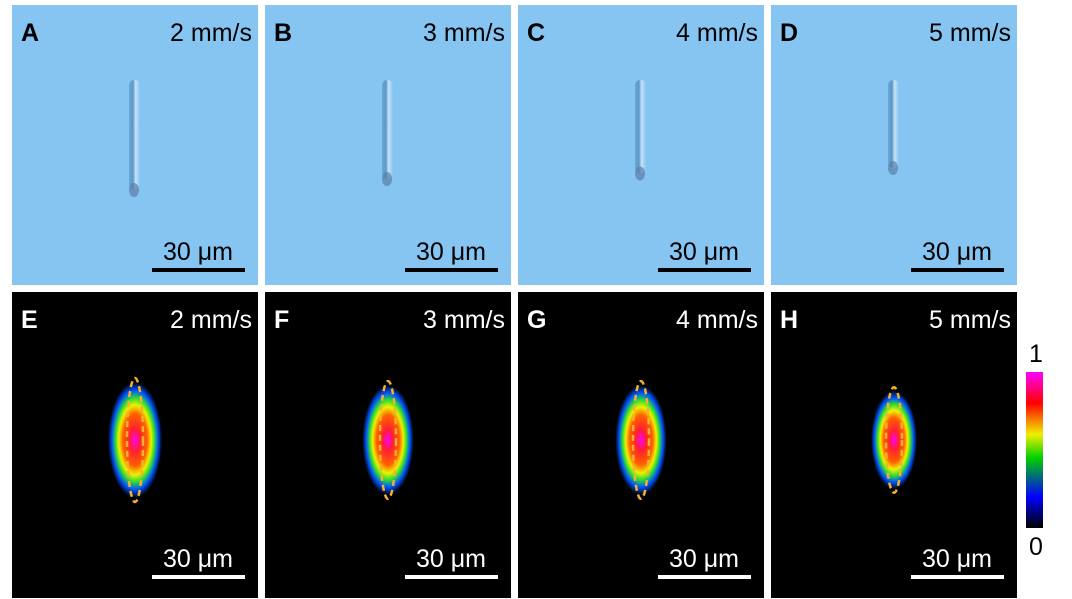 The height and width of the screenshot is (599, 1072). I want to click on panel-letter: F, so click(281, 320).